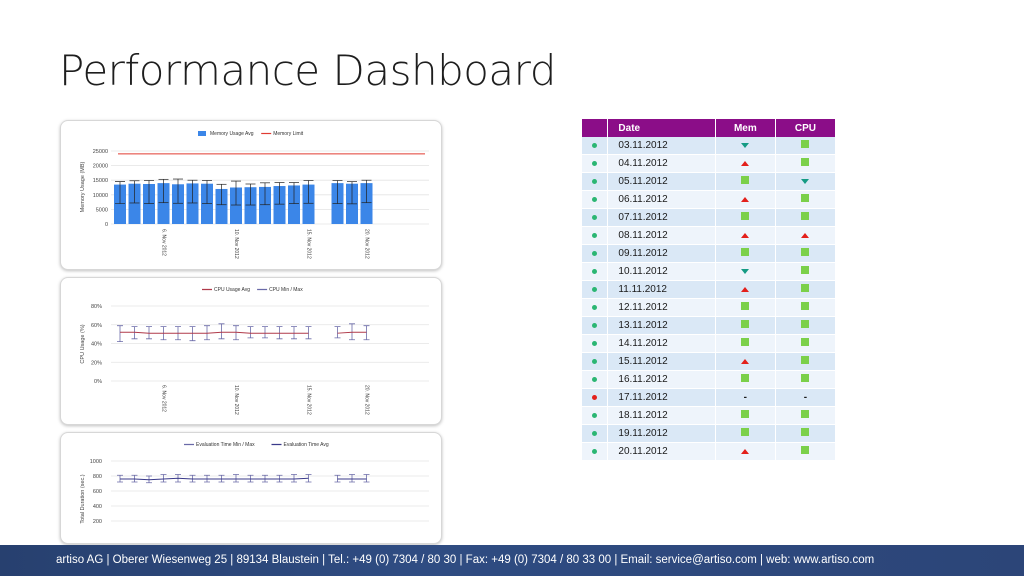 The width and height of the screenshot is (1024, 576). I want to click on y-axis-label: CPU Usage (%), so click(83, 343).